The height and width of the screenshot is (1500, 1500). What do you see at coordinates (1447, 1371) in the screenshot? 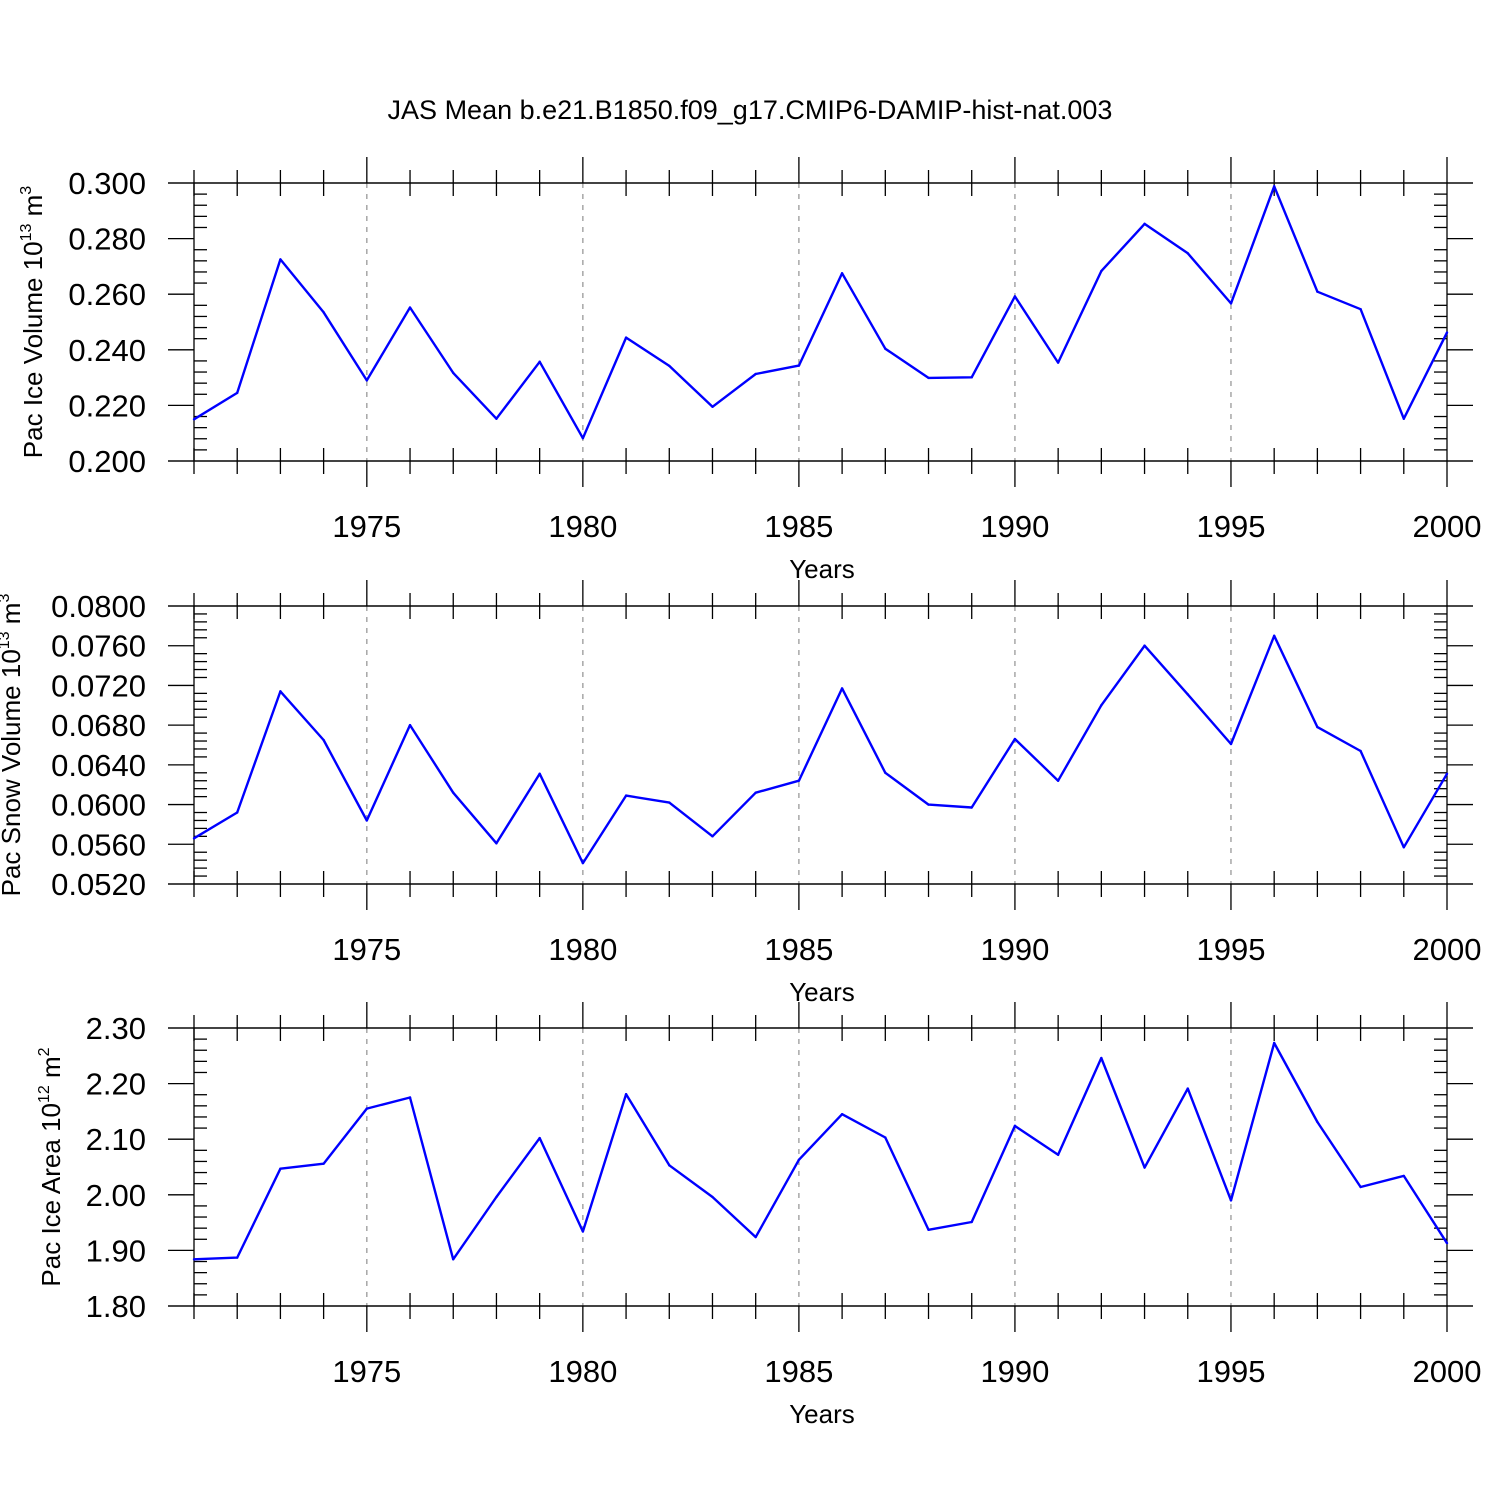
I see `x-tick-label: 2000` at bounding box center [1447, 1371].